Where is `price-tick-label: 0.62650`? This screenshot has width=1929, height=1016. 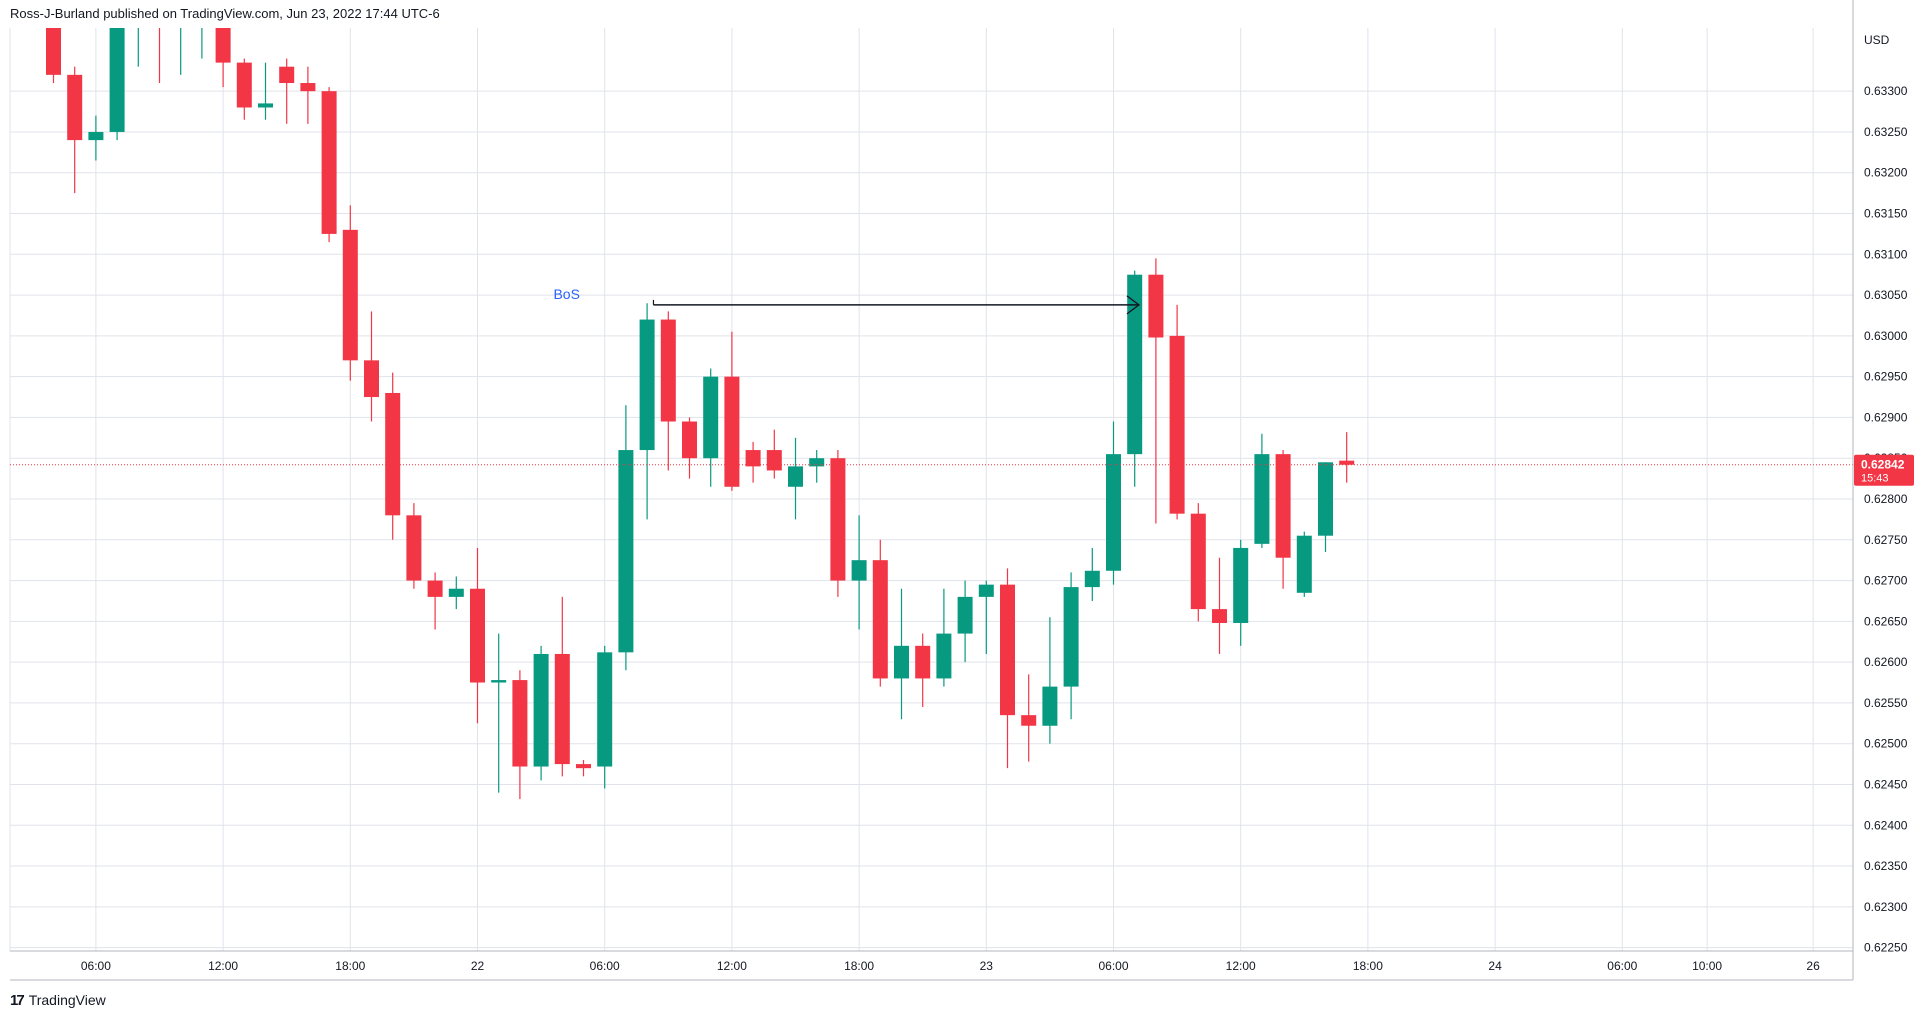
price-tick-label: 0.62650 is located at coordinates (1886, 621).